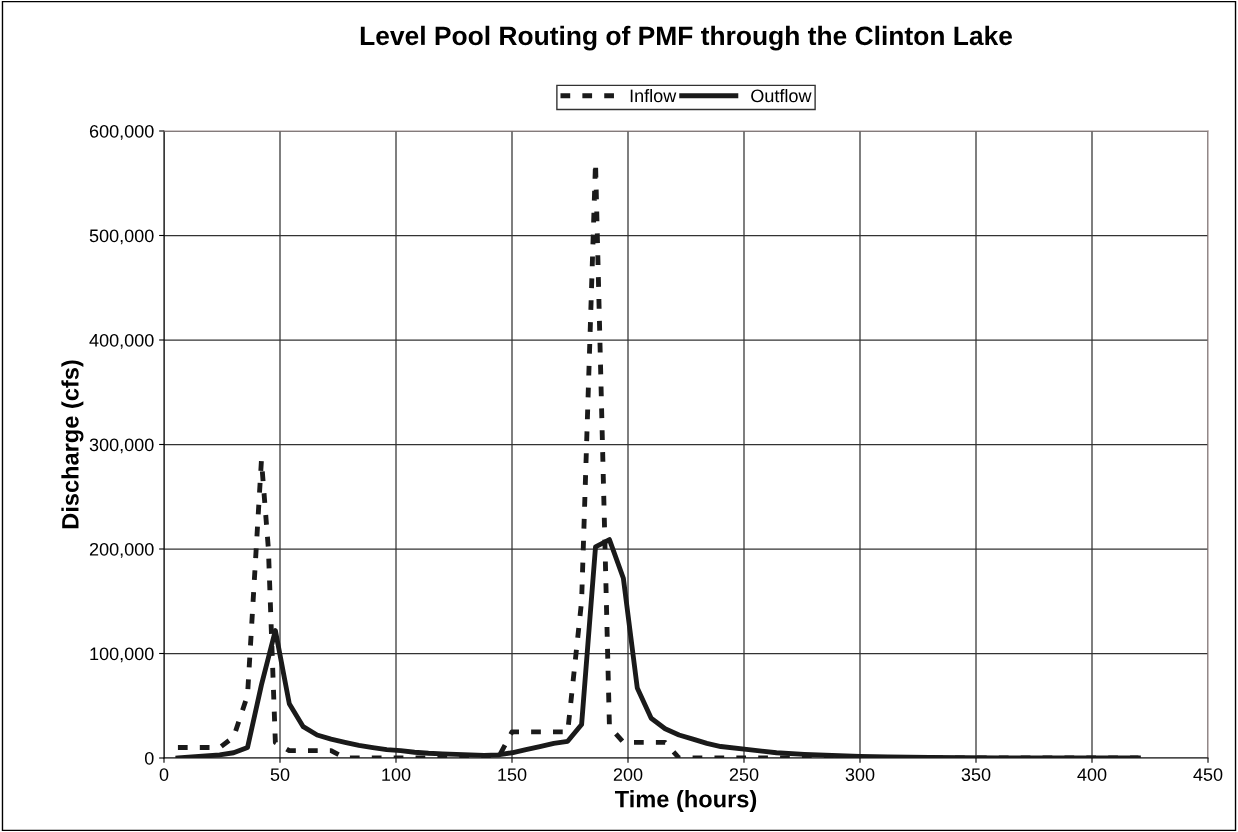  What do you see at coordinates (280, 774) in the screenshot?
I see `x-tick-label: 50` at bounding box center [280, 774].